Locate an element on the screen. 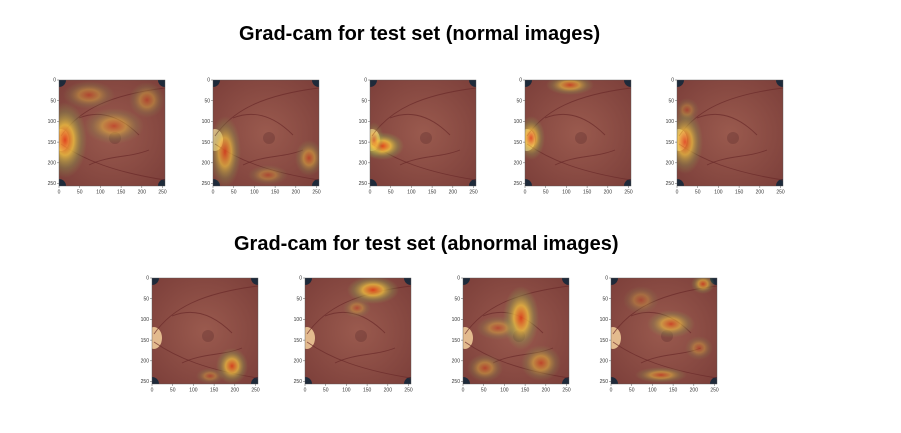 Image resolution: width=901 pixels, height=433 pixels. gradcam-normal-4: 0 50 100 150 200 250 0 50 100 150 200 250 is located at coordinates (575, 138).